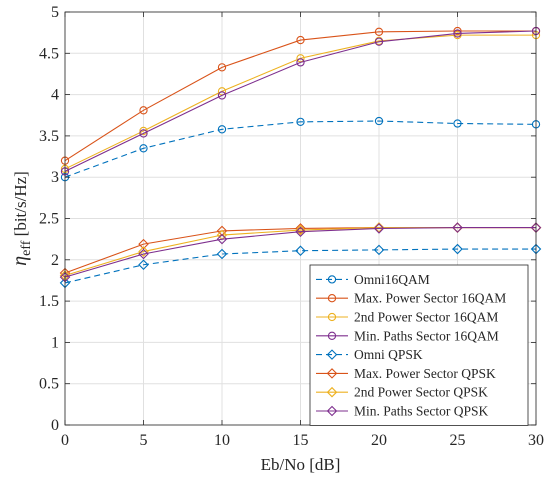  I want to click on y-axis-label: ηeff [bit/s/Hz], so click(21, 218).